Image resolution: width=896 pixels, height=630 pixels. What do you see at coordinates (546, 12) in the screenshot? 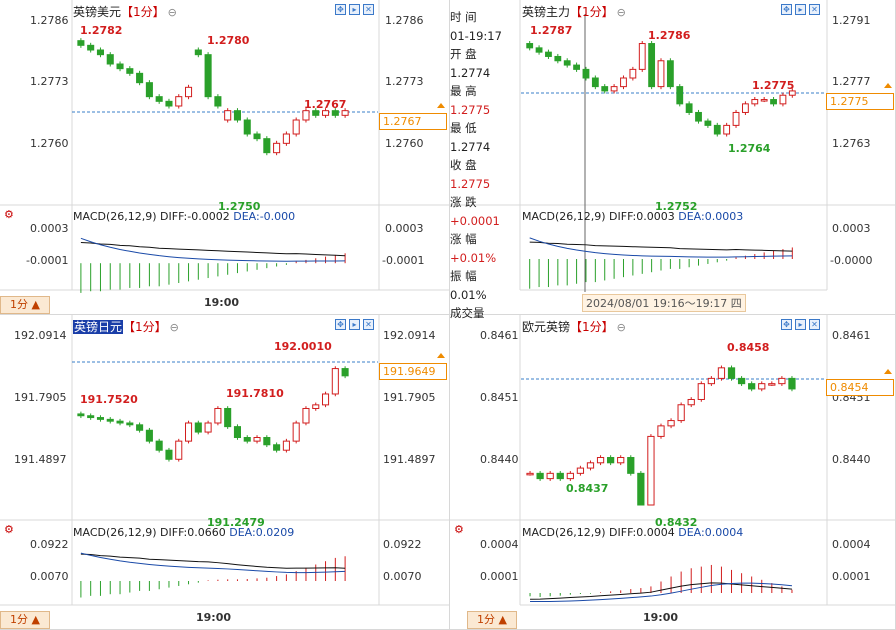
I see `panel2-title: 英镑主力` at bounding box center [546, 12].